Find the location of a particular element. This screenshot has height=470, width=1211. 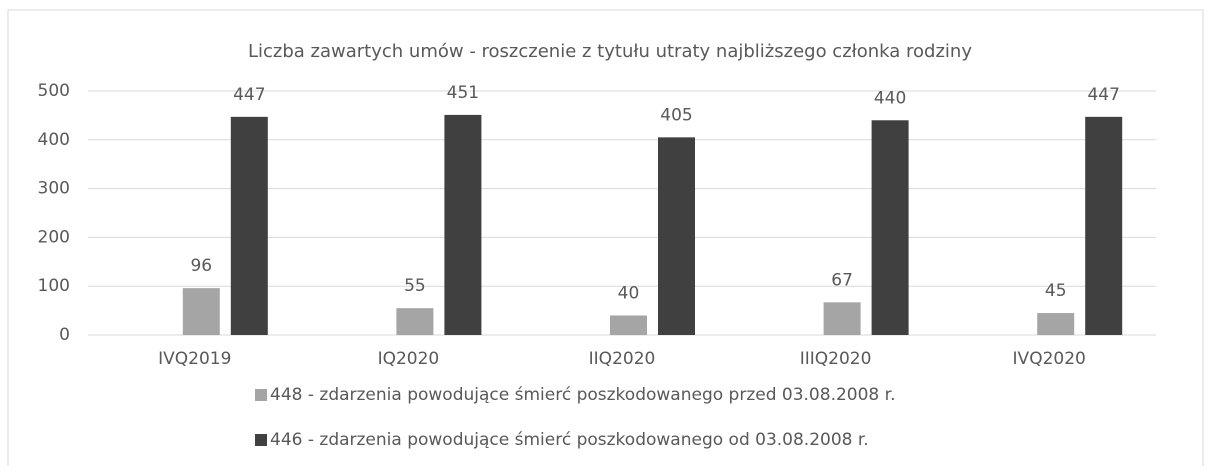

x-tick-label: IQ2020 is located at coordinates (409, 359).